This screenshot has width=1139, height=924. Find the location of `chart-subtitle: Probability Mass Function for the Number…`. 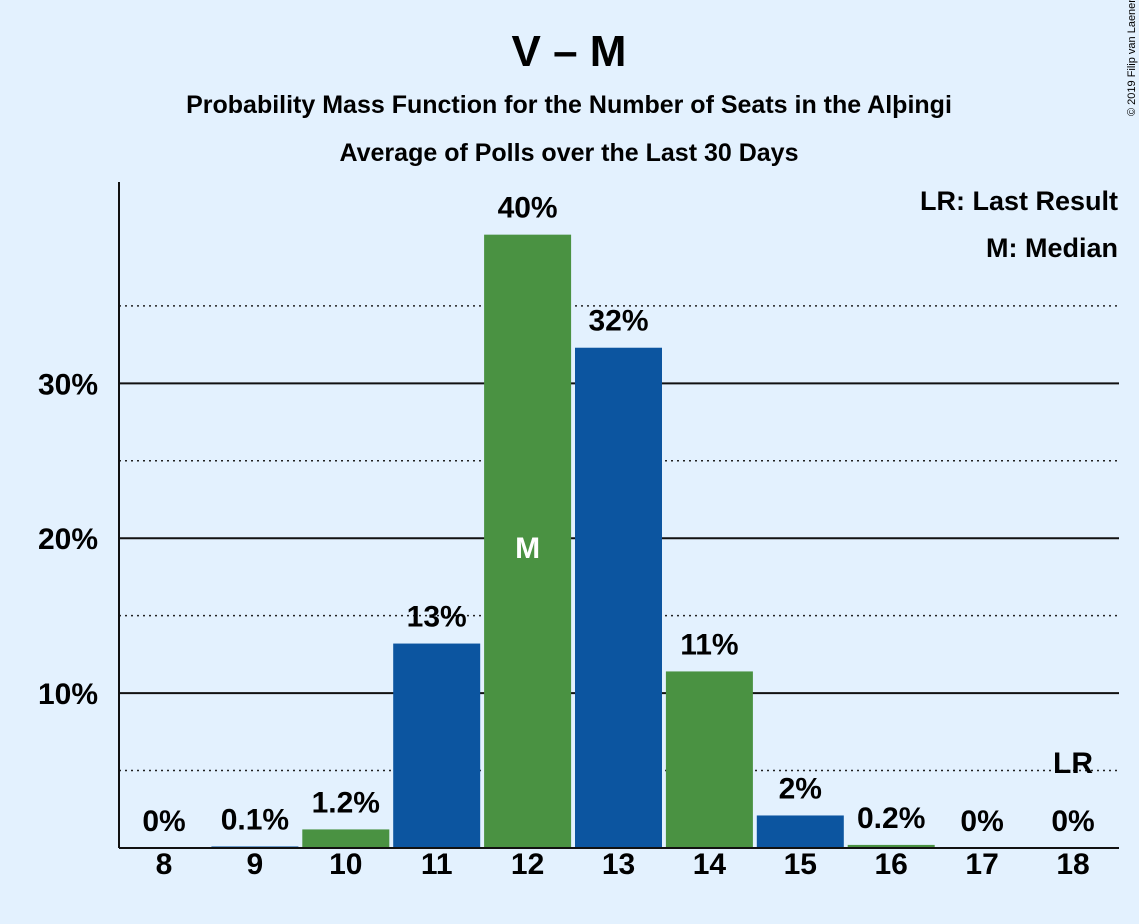

chart-subtitle: Probability Mass Function for the Number… is located at coordinates (569, 105).